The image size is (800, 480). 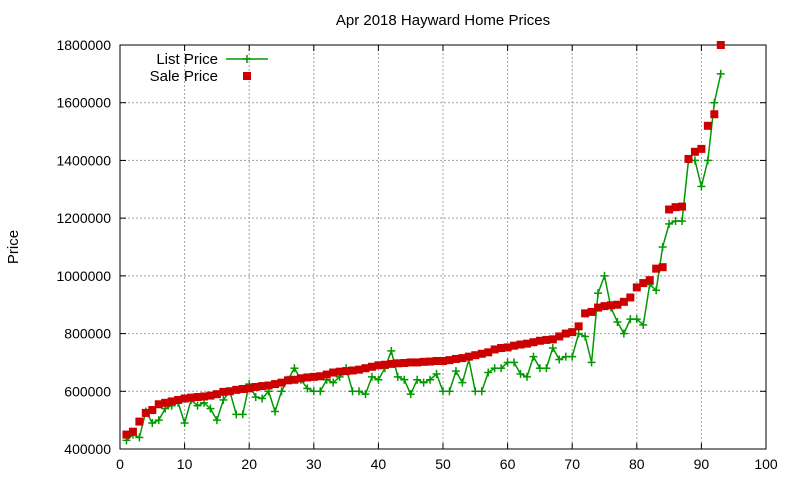 I want to click on x-tick-label: 0, so click(x=120, y=464).